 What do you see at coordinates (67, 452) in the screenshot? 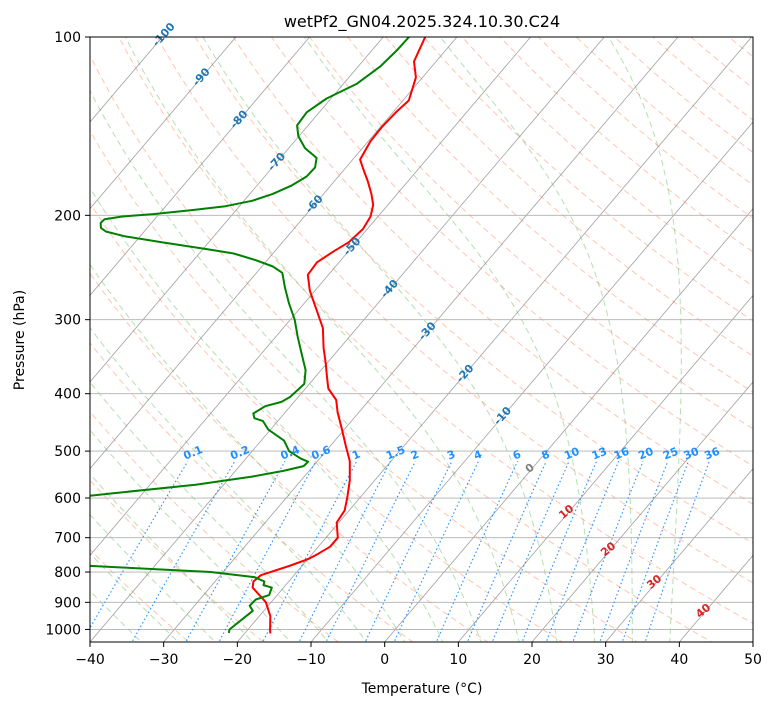
I see `y-tick-label: 500` at bounding box center [67, 452].